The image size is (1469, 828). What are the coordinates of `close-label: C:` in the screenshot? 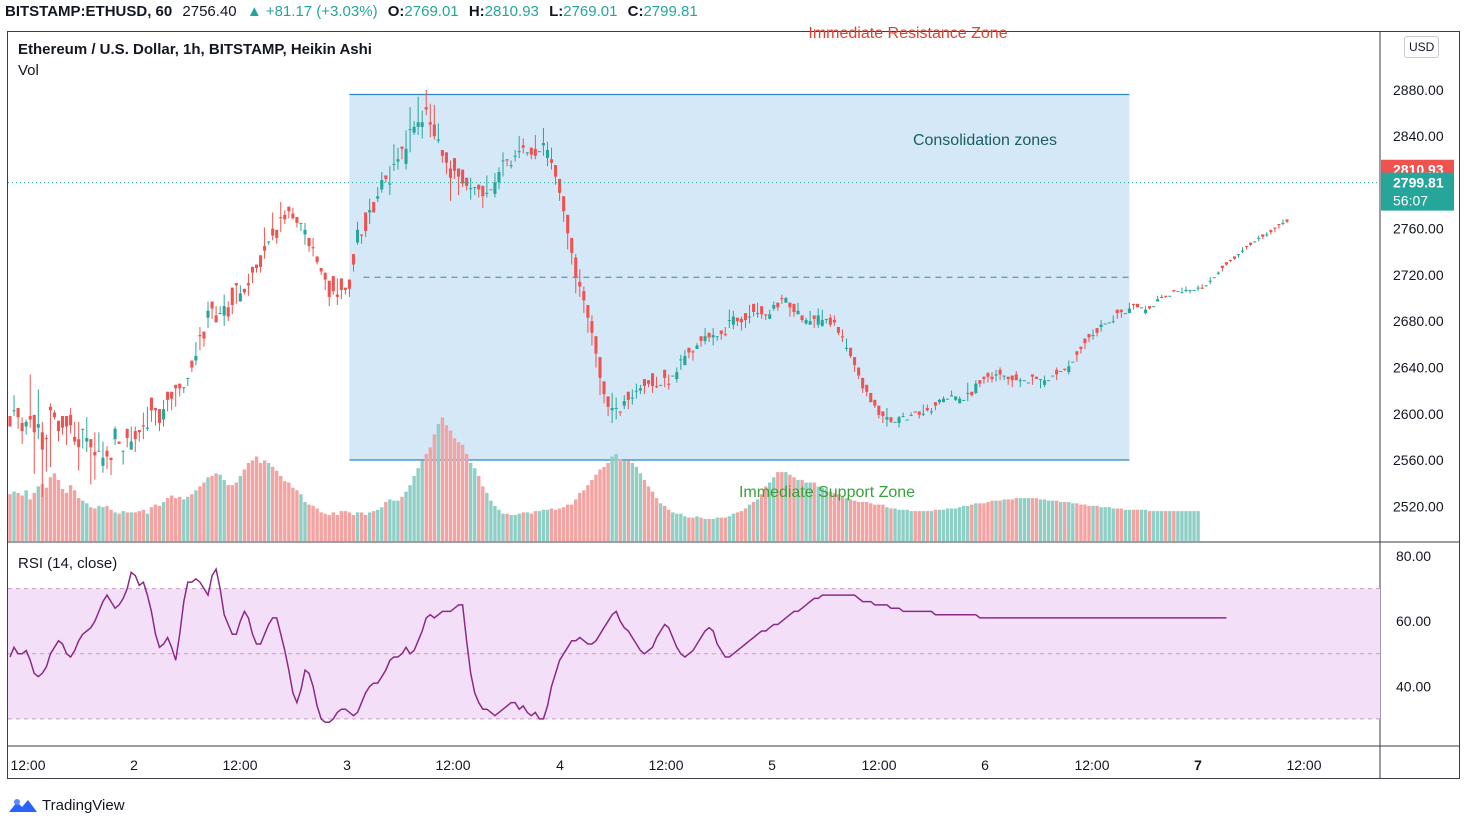 It's located at (635, 11).